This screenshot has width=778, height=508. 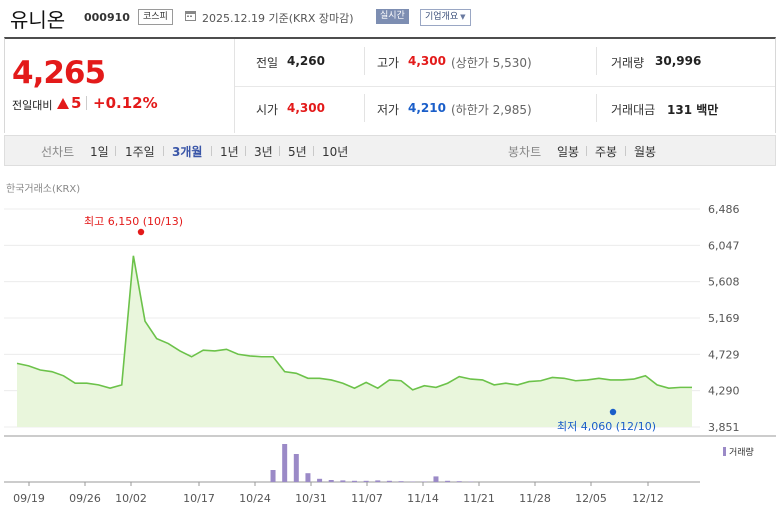 What do you see at coordinates (85, 498) in the screenshot?
I see `x-tick-label: 09/26` at bounding box center [85, 498].